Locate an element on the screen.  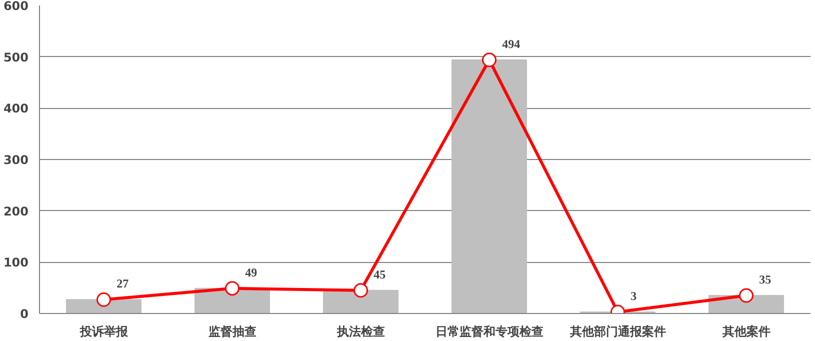
x-tick-label: 日常监督和专项检查 is located at coordinates (489, 331).